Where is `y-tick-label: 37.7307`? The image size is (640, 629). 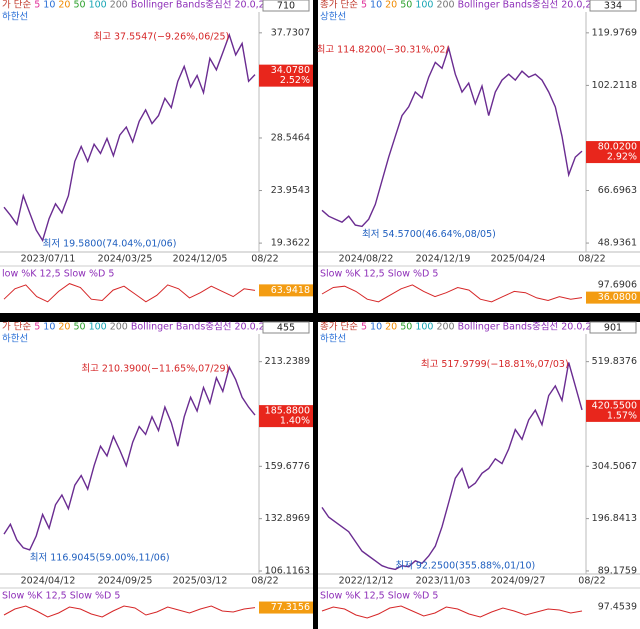
y-tick-label: 37.7307 is located at coordinates (290, 32).